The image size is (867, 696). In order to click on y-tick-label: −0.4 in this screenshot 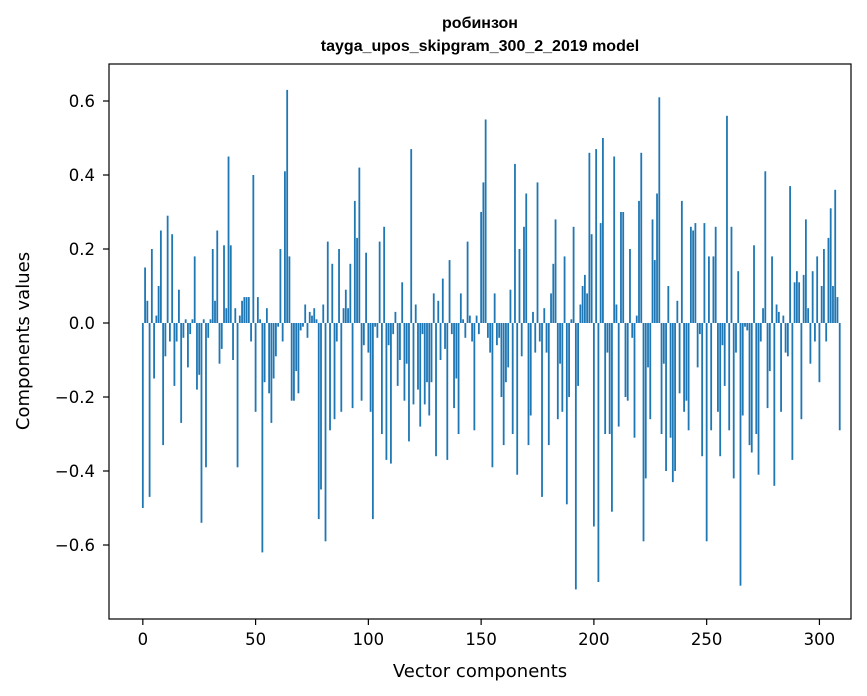, I will do `click(75, 471)`.